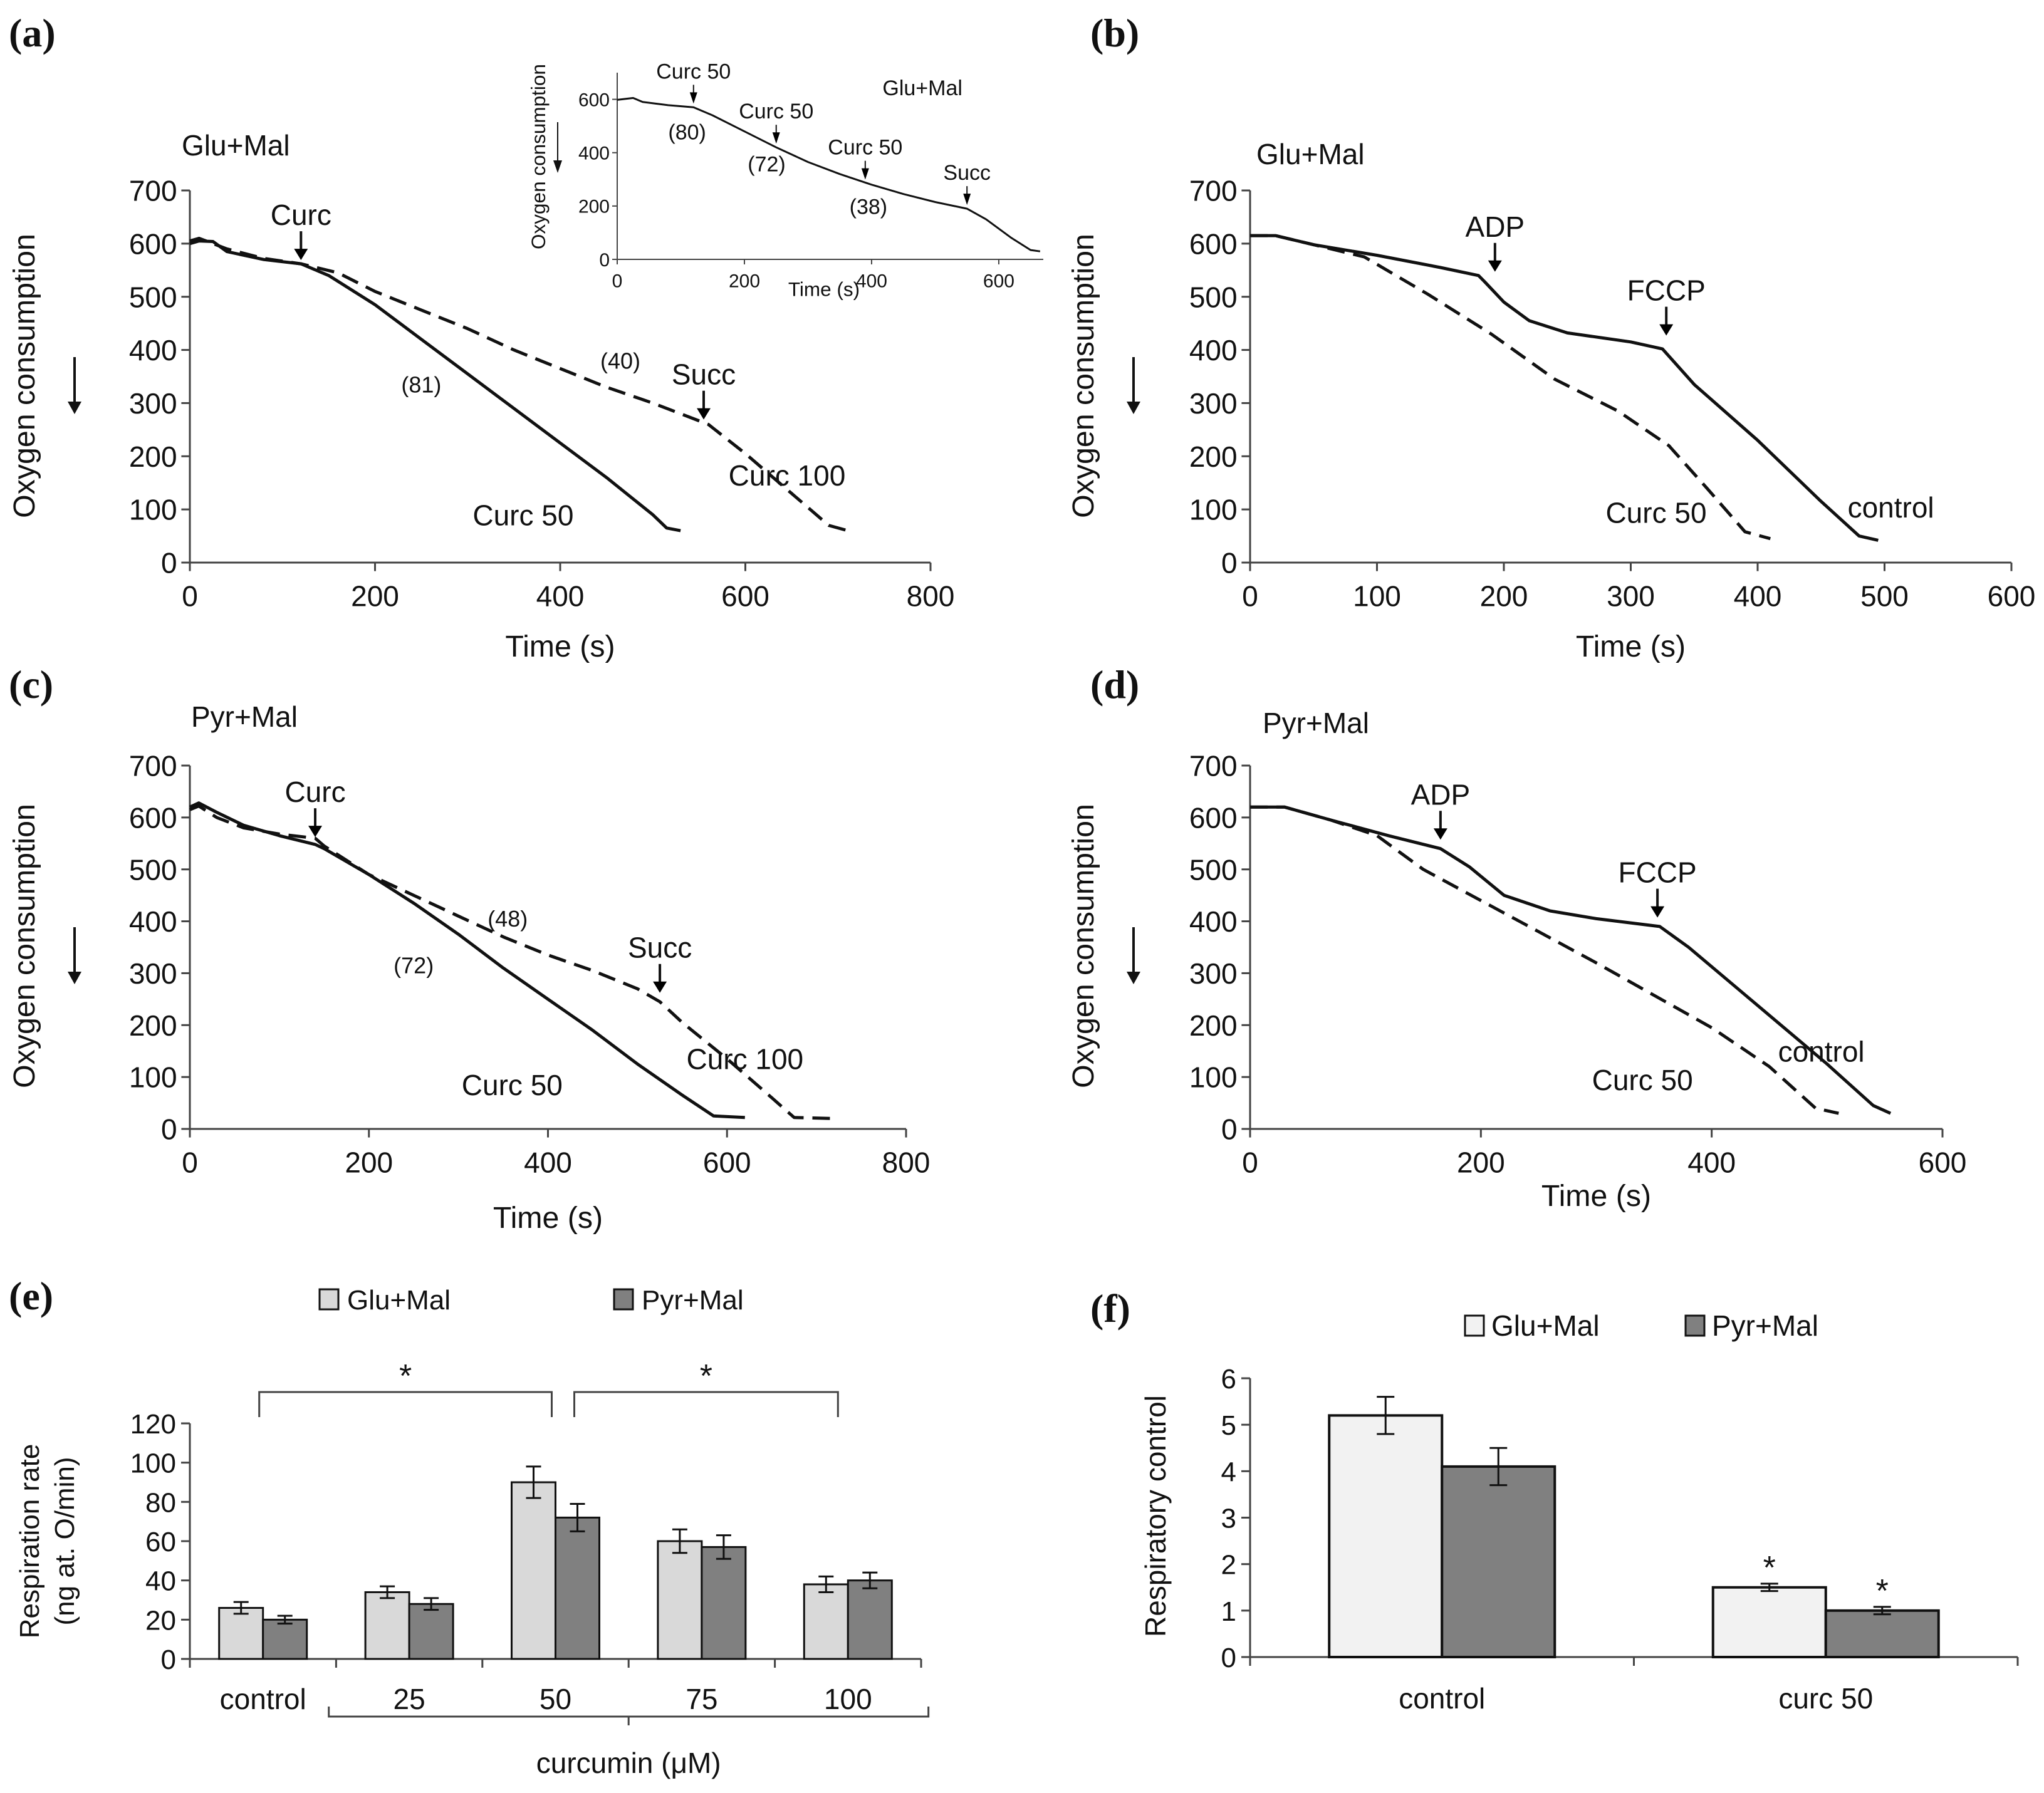 The width and height of the screenshot is (2044, 1793). I want to click on y-tick-label: 120, so click(153, 1425).